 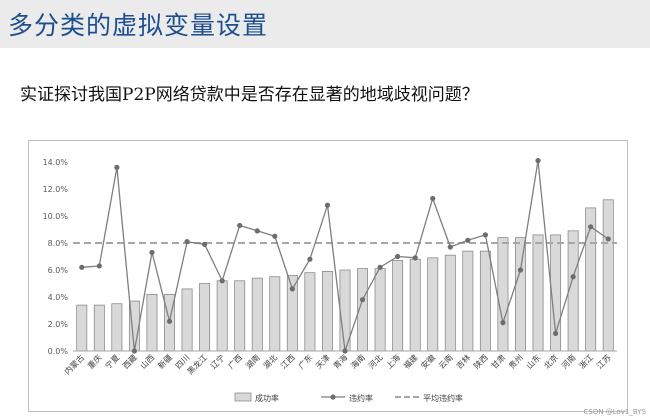 What do you see at coordinates (257, 314) in the screenshot?
I see `bar-湖南` at bounding box center [257, 314].